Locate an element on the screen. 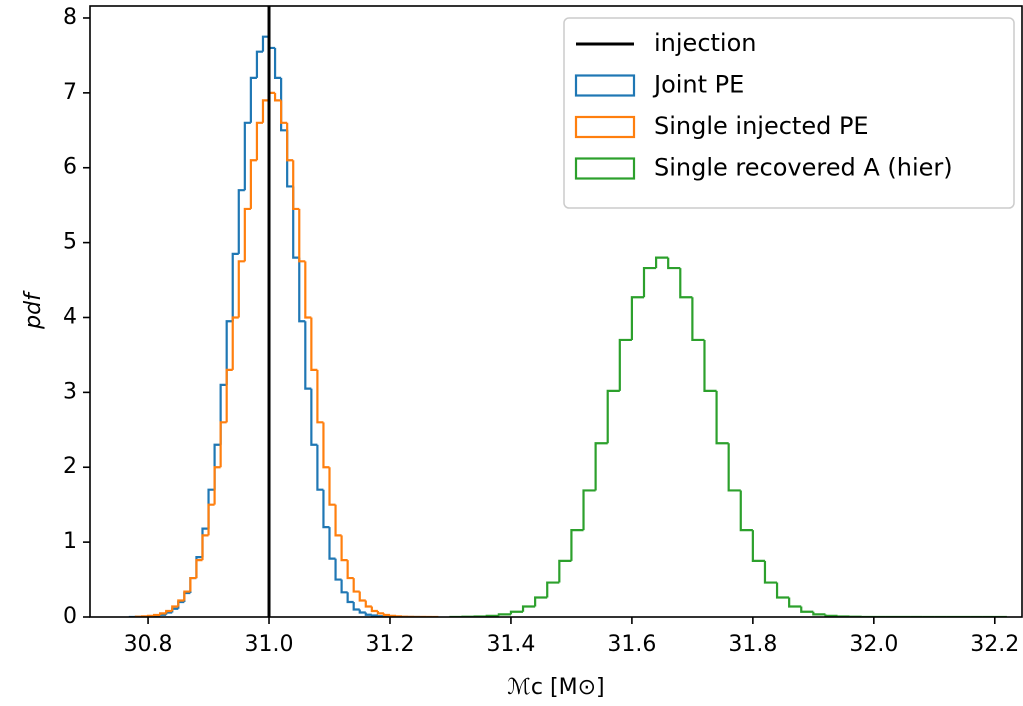 The image size is (1023, 706). x-tick-label: 31.6 is located at coordinates (631, 644).